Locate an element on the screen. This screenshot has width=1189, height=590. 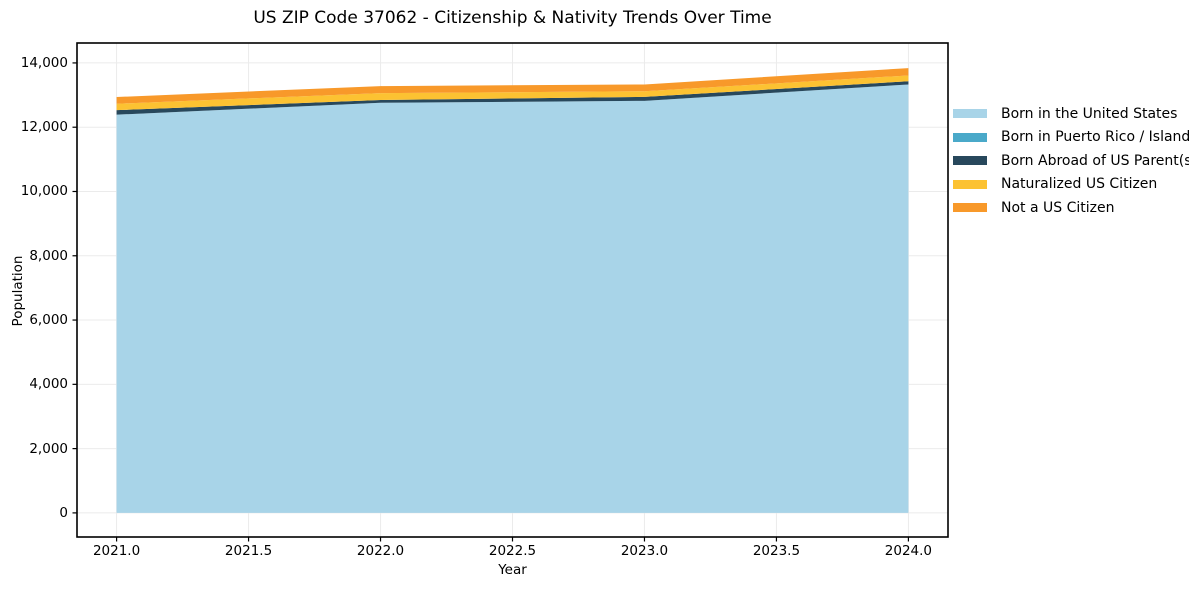
y-tick-label: 10,000 is located at coordinates (44, 191).